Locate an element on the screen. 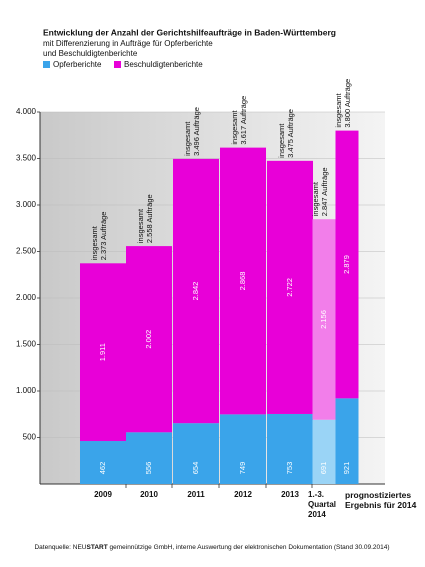 This screenshot has height=567, width=425. annotation-line: 3.800 Aufträge is located at coordinates (347, 103).